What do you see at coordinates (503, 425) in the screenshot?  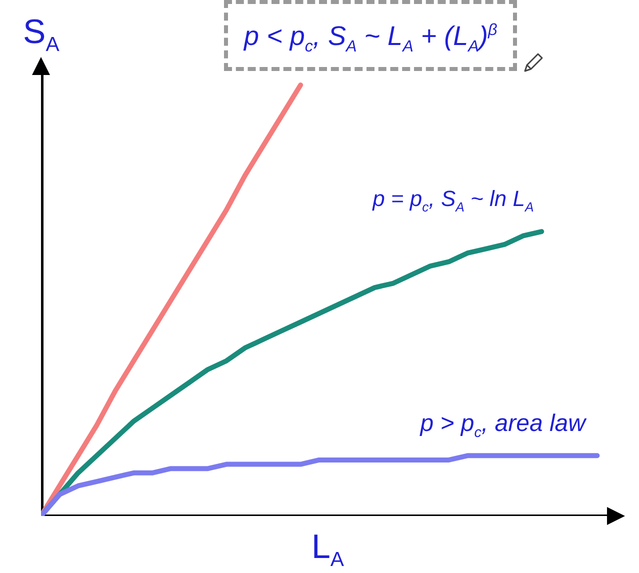 I see `series-label: p > p$_{c}$, area law` at bounding box center [503, 425].